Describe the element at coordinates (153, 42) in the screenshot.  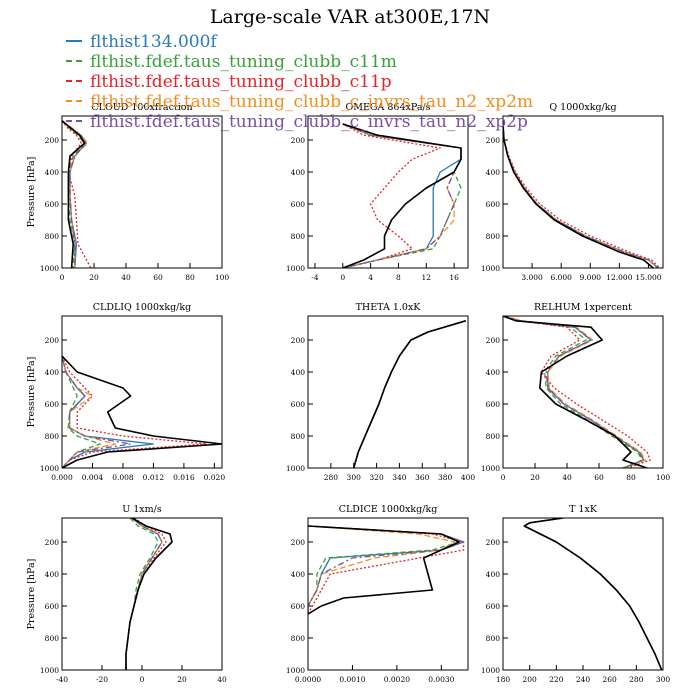
I see `legend-label-0: flthist134.000f` at that location.